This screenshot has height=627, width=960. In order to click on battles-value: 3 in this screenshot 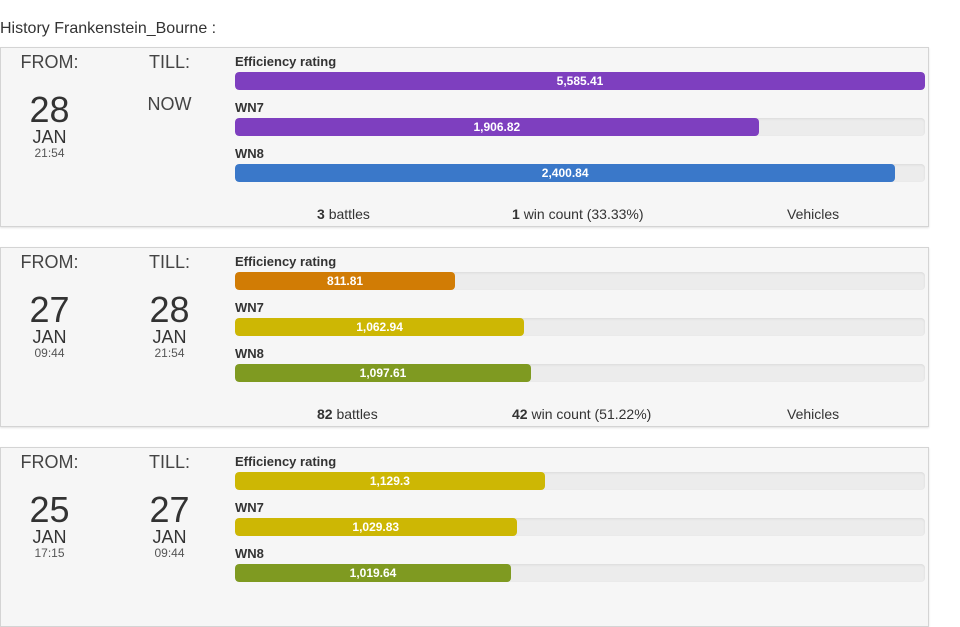, I will do `click(321, 214)`.